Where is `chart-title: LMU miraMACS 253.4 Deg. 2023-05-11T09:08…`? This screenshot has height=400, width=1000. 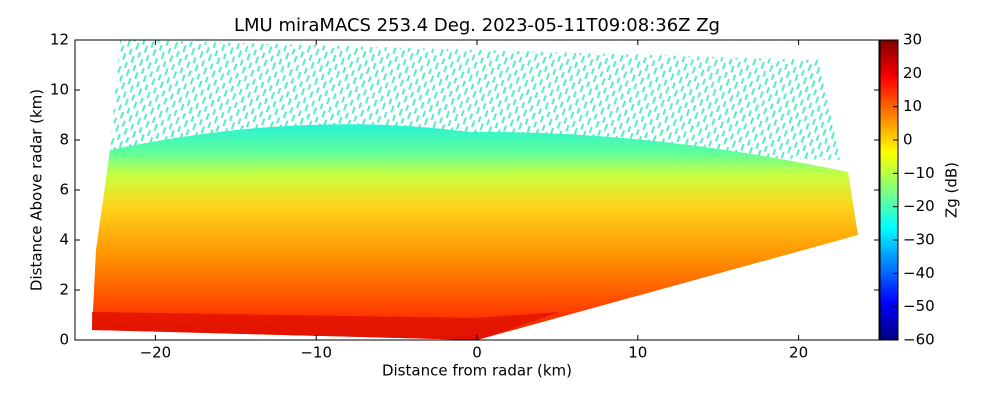 chart-title: LMU miraMACS 253.4 Deg. 2023-05-11T09:08… is located at coordinates (477, 25).